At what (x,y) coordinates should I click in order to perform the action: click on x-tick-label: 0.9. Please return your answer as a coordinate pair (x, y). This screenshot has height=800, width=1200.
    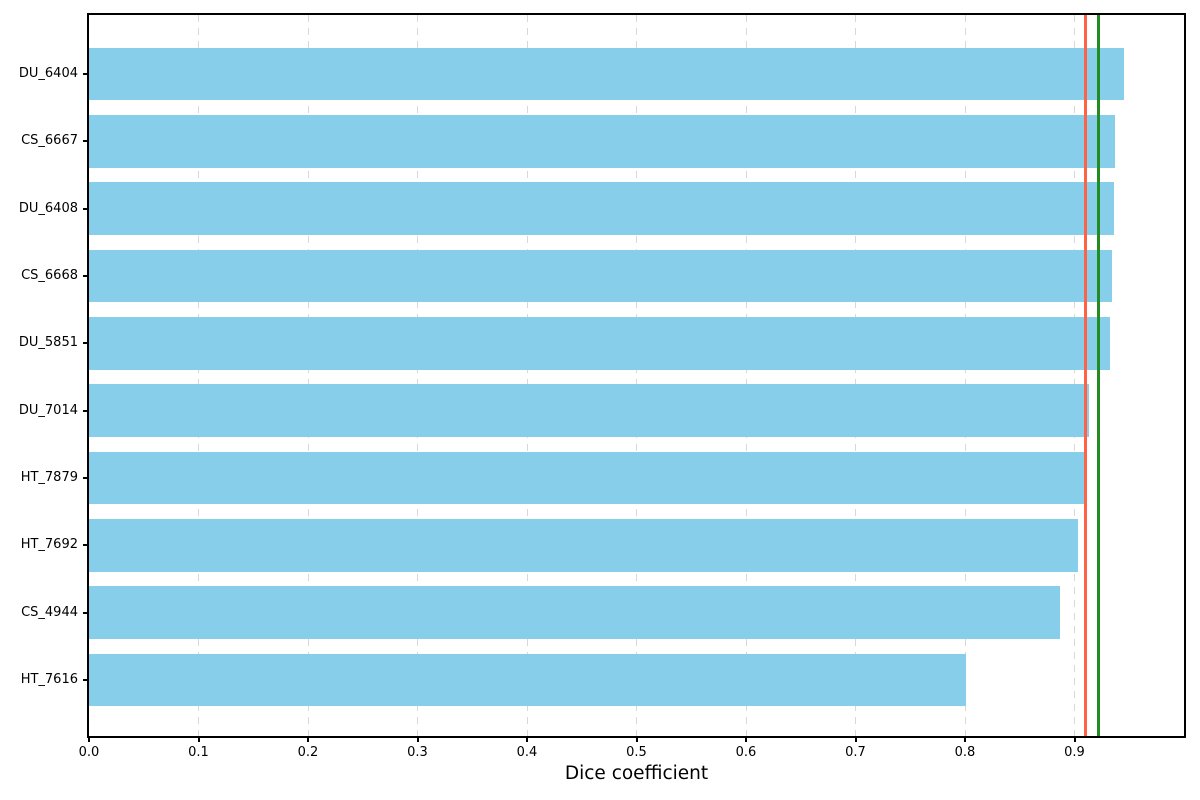
    Looking at the image, I should click on (1074, 752).